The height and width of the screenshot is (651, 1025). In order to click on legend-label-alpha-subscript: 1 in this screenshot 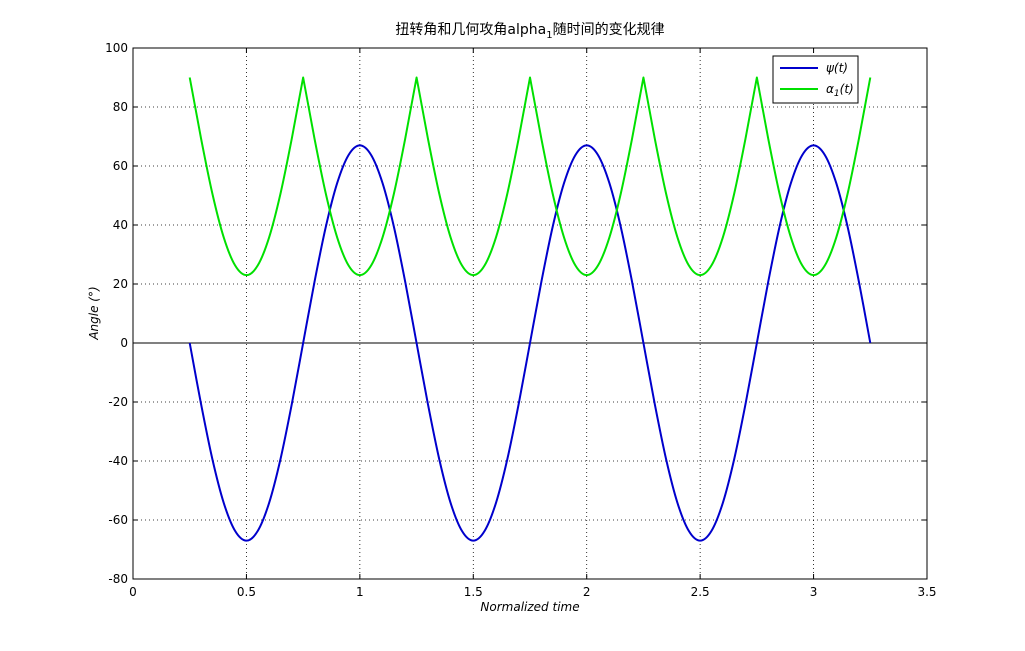, I will do `click(837, 94)`.